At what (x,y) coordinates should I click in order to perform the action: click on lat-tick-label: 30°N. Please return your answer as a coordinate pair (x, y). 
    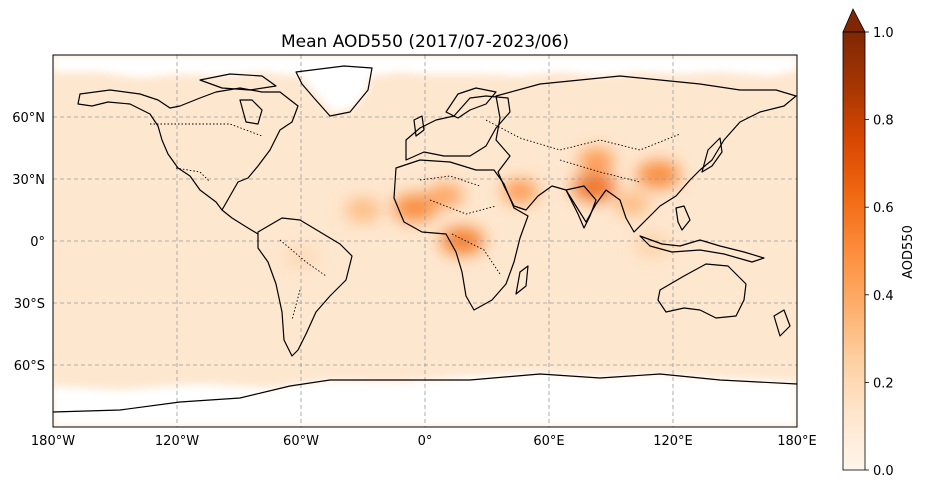
    Looking at the image, I should click on (28, 180).